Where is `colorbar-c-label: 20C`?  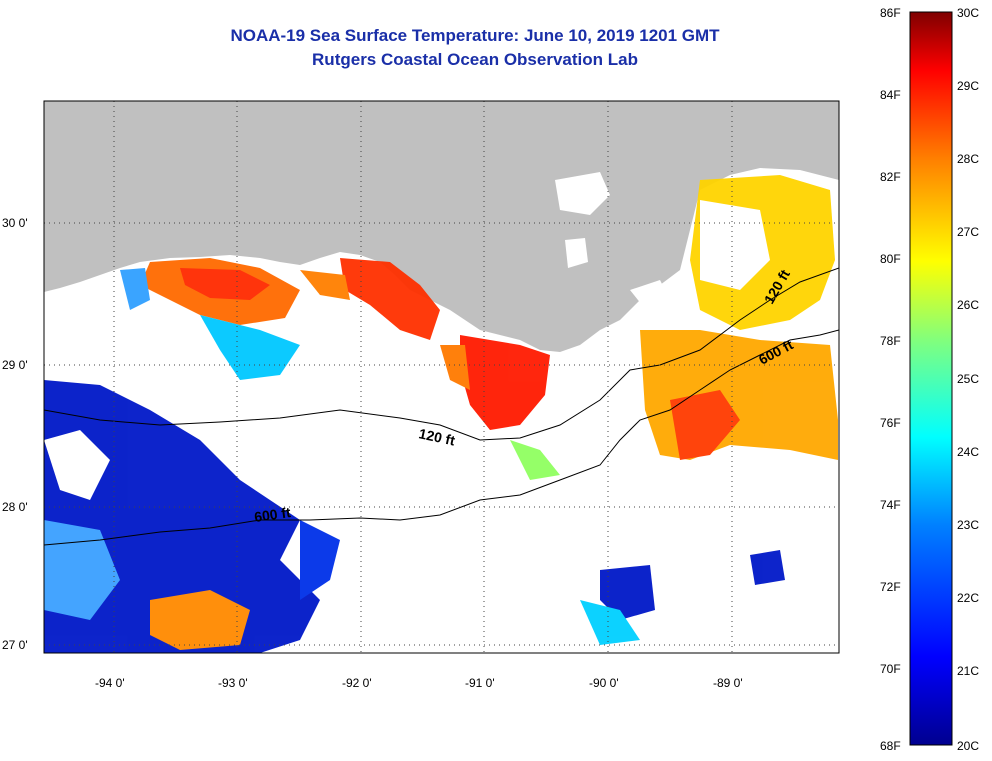 colorbar-c-label: 20C is located at coordinates (968, 746).